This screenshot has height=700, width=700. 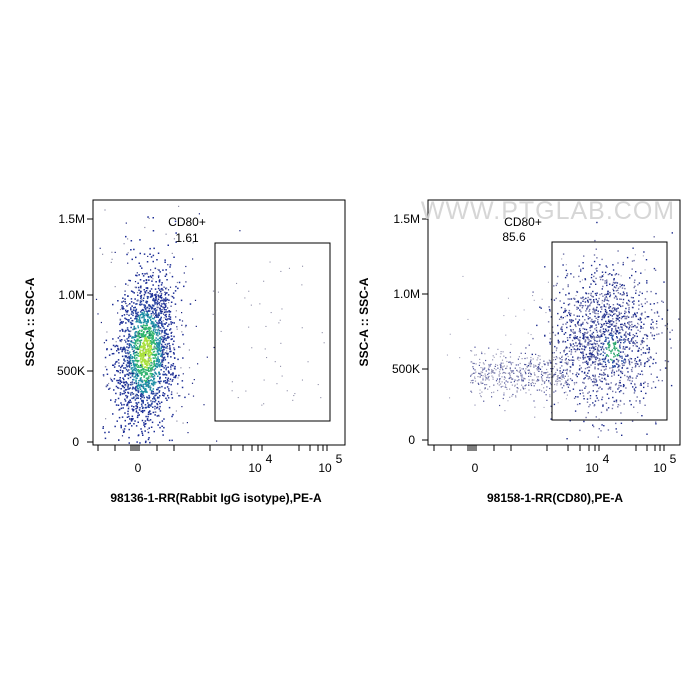 What do you see at coordinates (219, 322) in the screenshot?
I see `plot-frame` at bounding box center [219, 322].